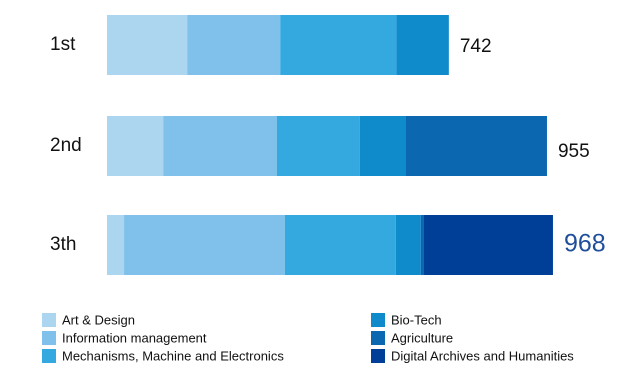 Image resolution: width=622 pixels, height=368 pixels. What do you see at coordinates (63, 44) in the screenshot?
I see `category-label: 1st` at bounding box center [63, 44].